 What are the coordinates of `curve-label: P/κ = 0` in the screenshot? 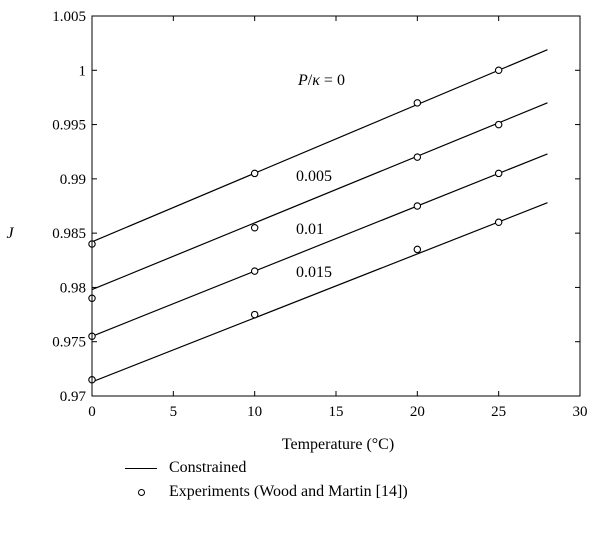 It's located at (321, 80).